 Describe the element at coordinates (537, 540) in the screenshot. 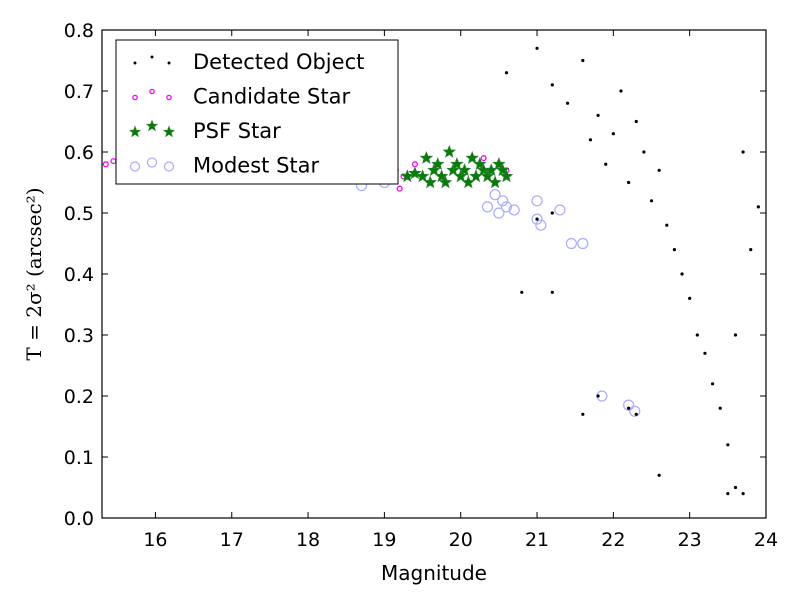

I see `x-tick-label: 21` at that location.